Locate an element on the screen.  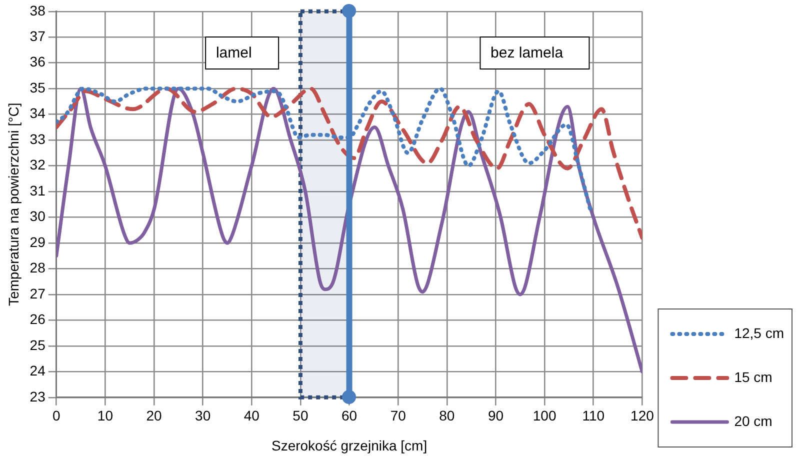
x-tick-label: 110 is located at coordinates (593, 416).